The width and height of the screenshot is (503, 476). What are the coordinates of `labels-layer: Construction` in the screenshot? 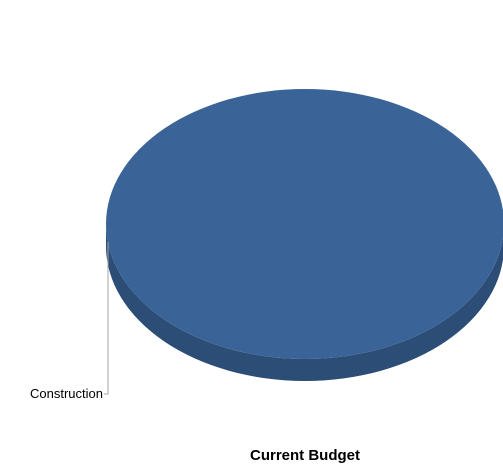 It's located at (69, 321).